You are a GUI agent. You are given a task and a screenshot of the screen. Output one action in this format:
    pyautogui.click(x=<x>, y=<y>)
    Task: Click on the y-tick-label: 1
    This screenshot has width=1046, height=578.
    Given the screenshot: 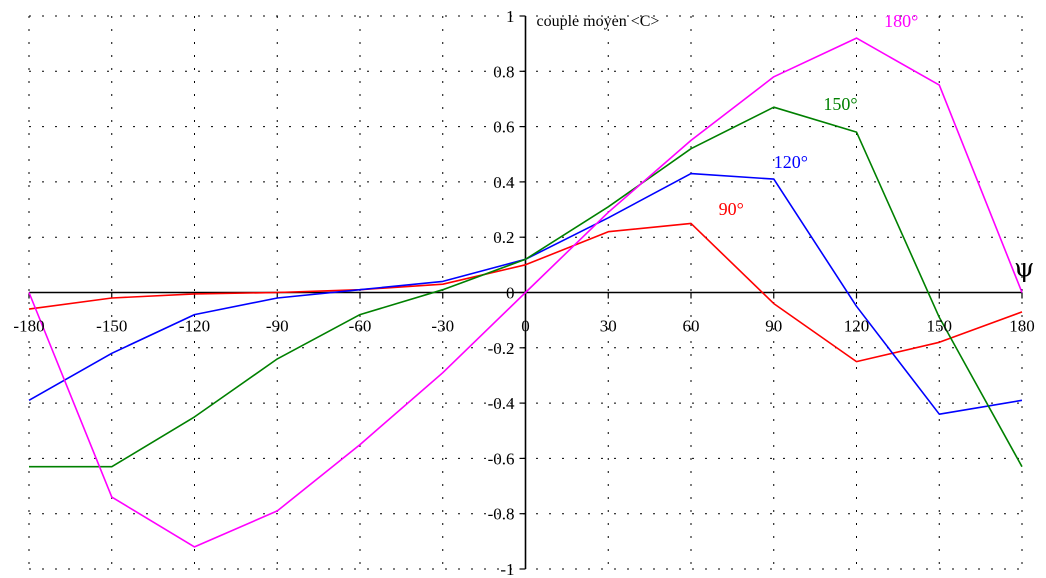 What is the action you would take?
    pyautogui.click(x=510, y=16)
    